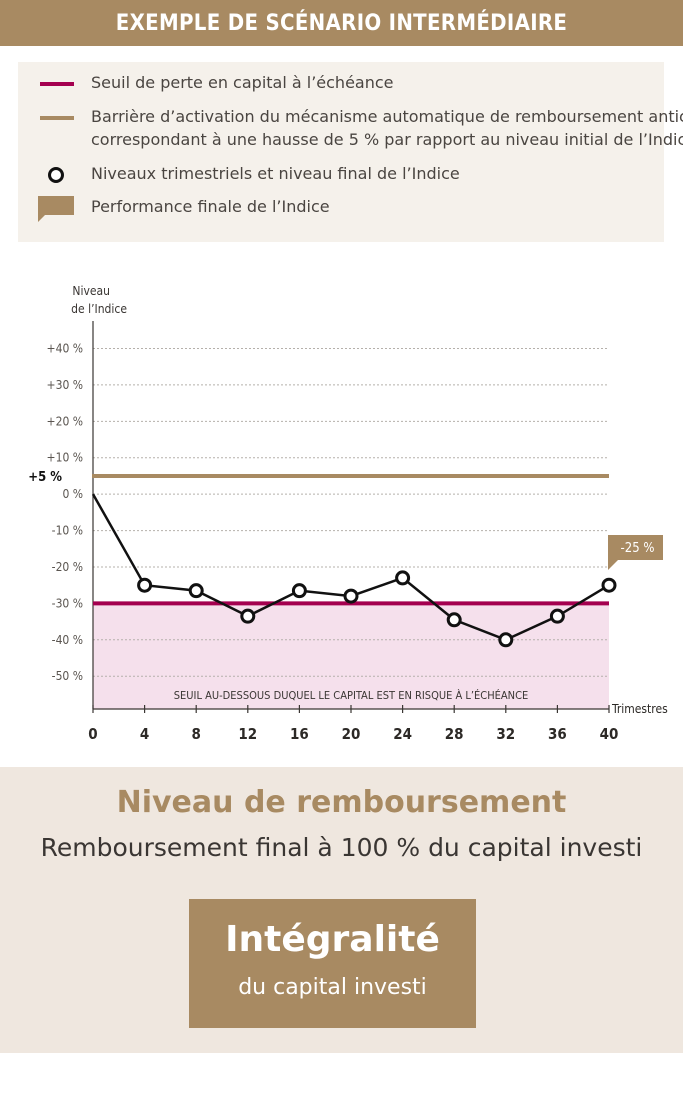 The width and height of the screenshot is (683, 1098). I want to click on y-axis-title-line1: Niveau, so click(91, 291).